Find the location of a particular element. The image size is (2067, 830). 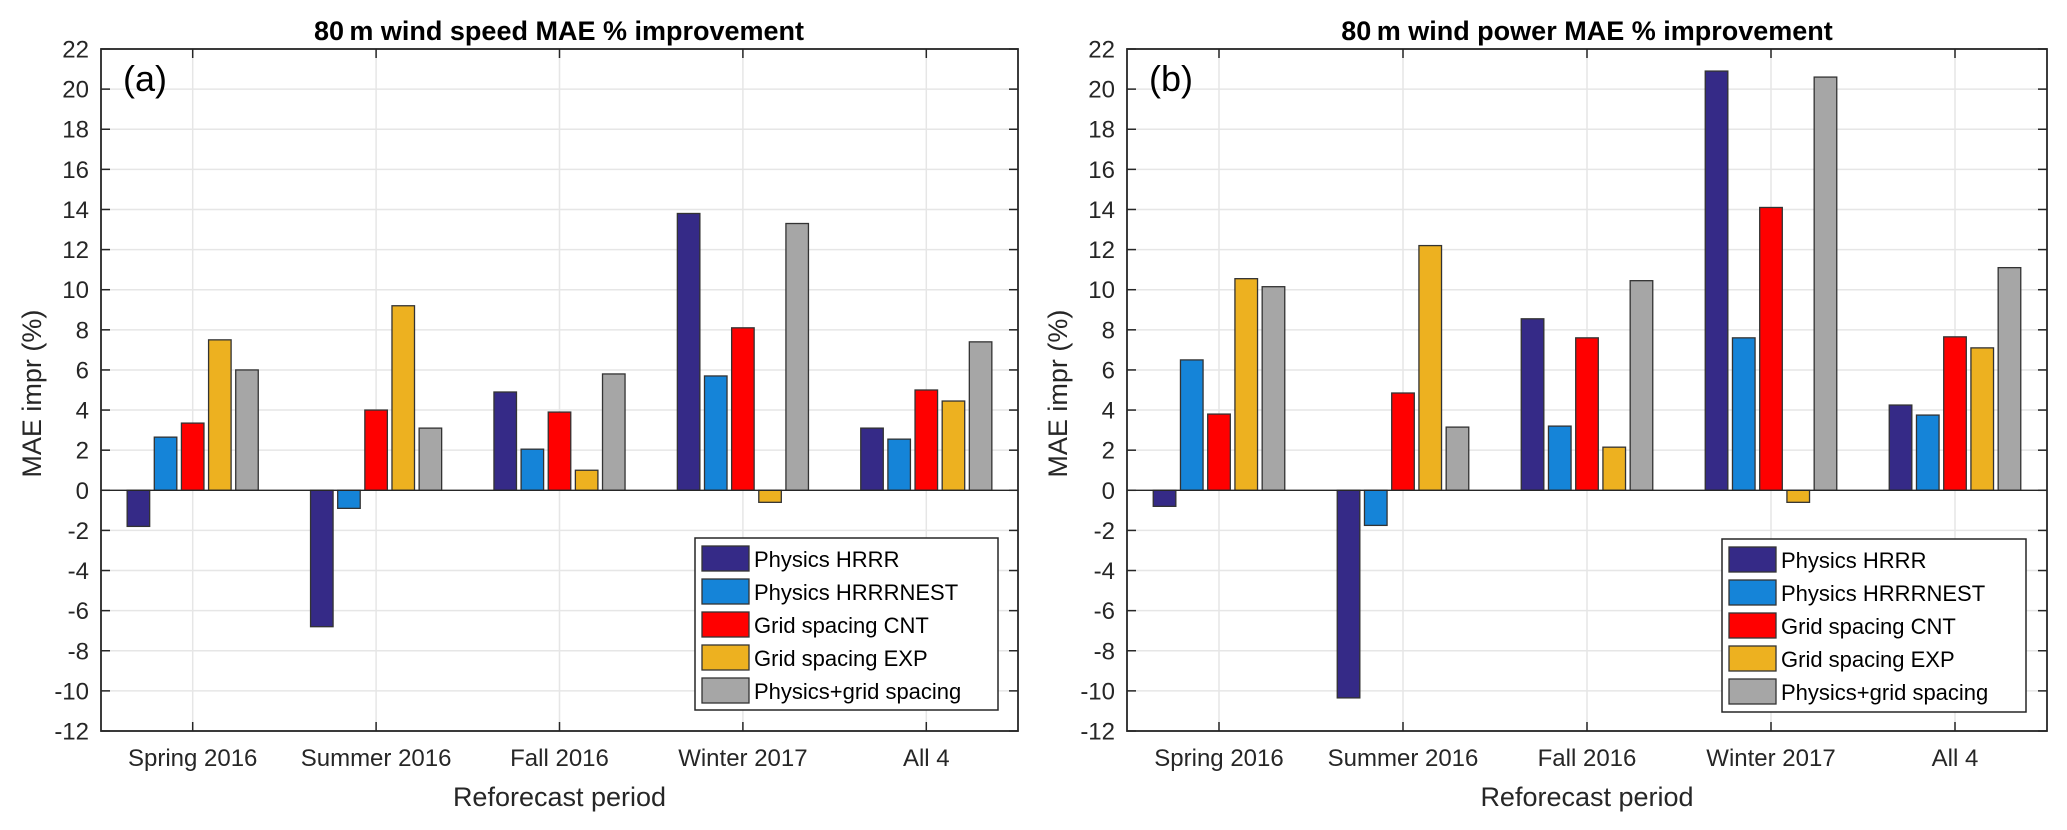

y-tick-label: -8 is located at coordinates (1104, 651).